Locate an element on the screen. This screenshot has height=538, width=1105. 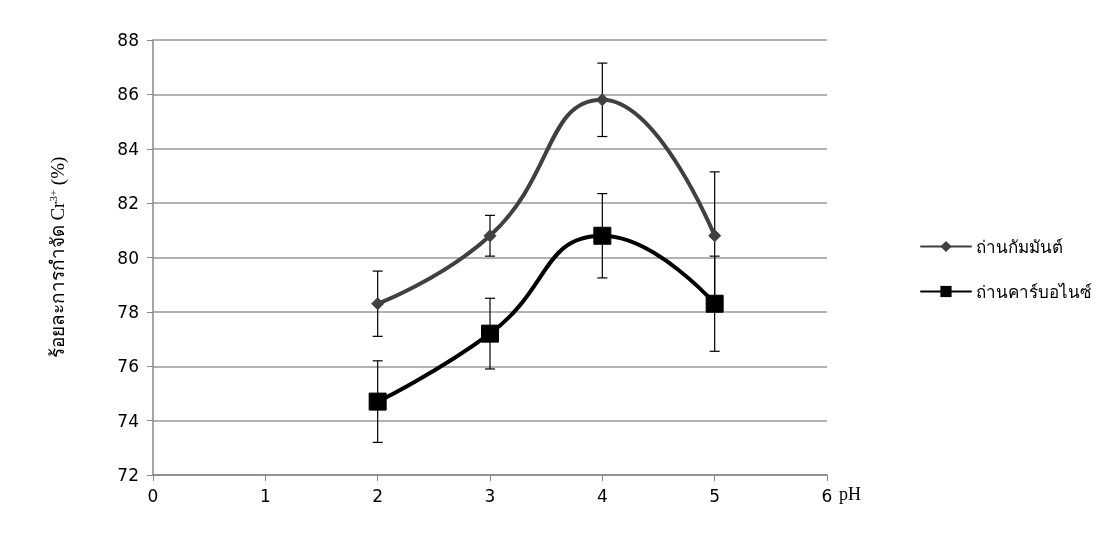
y-tick-label: 84 is located at coordinates (128, 148).